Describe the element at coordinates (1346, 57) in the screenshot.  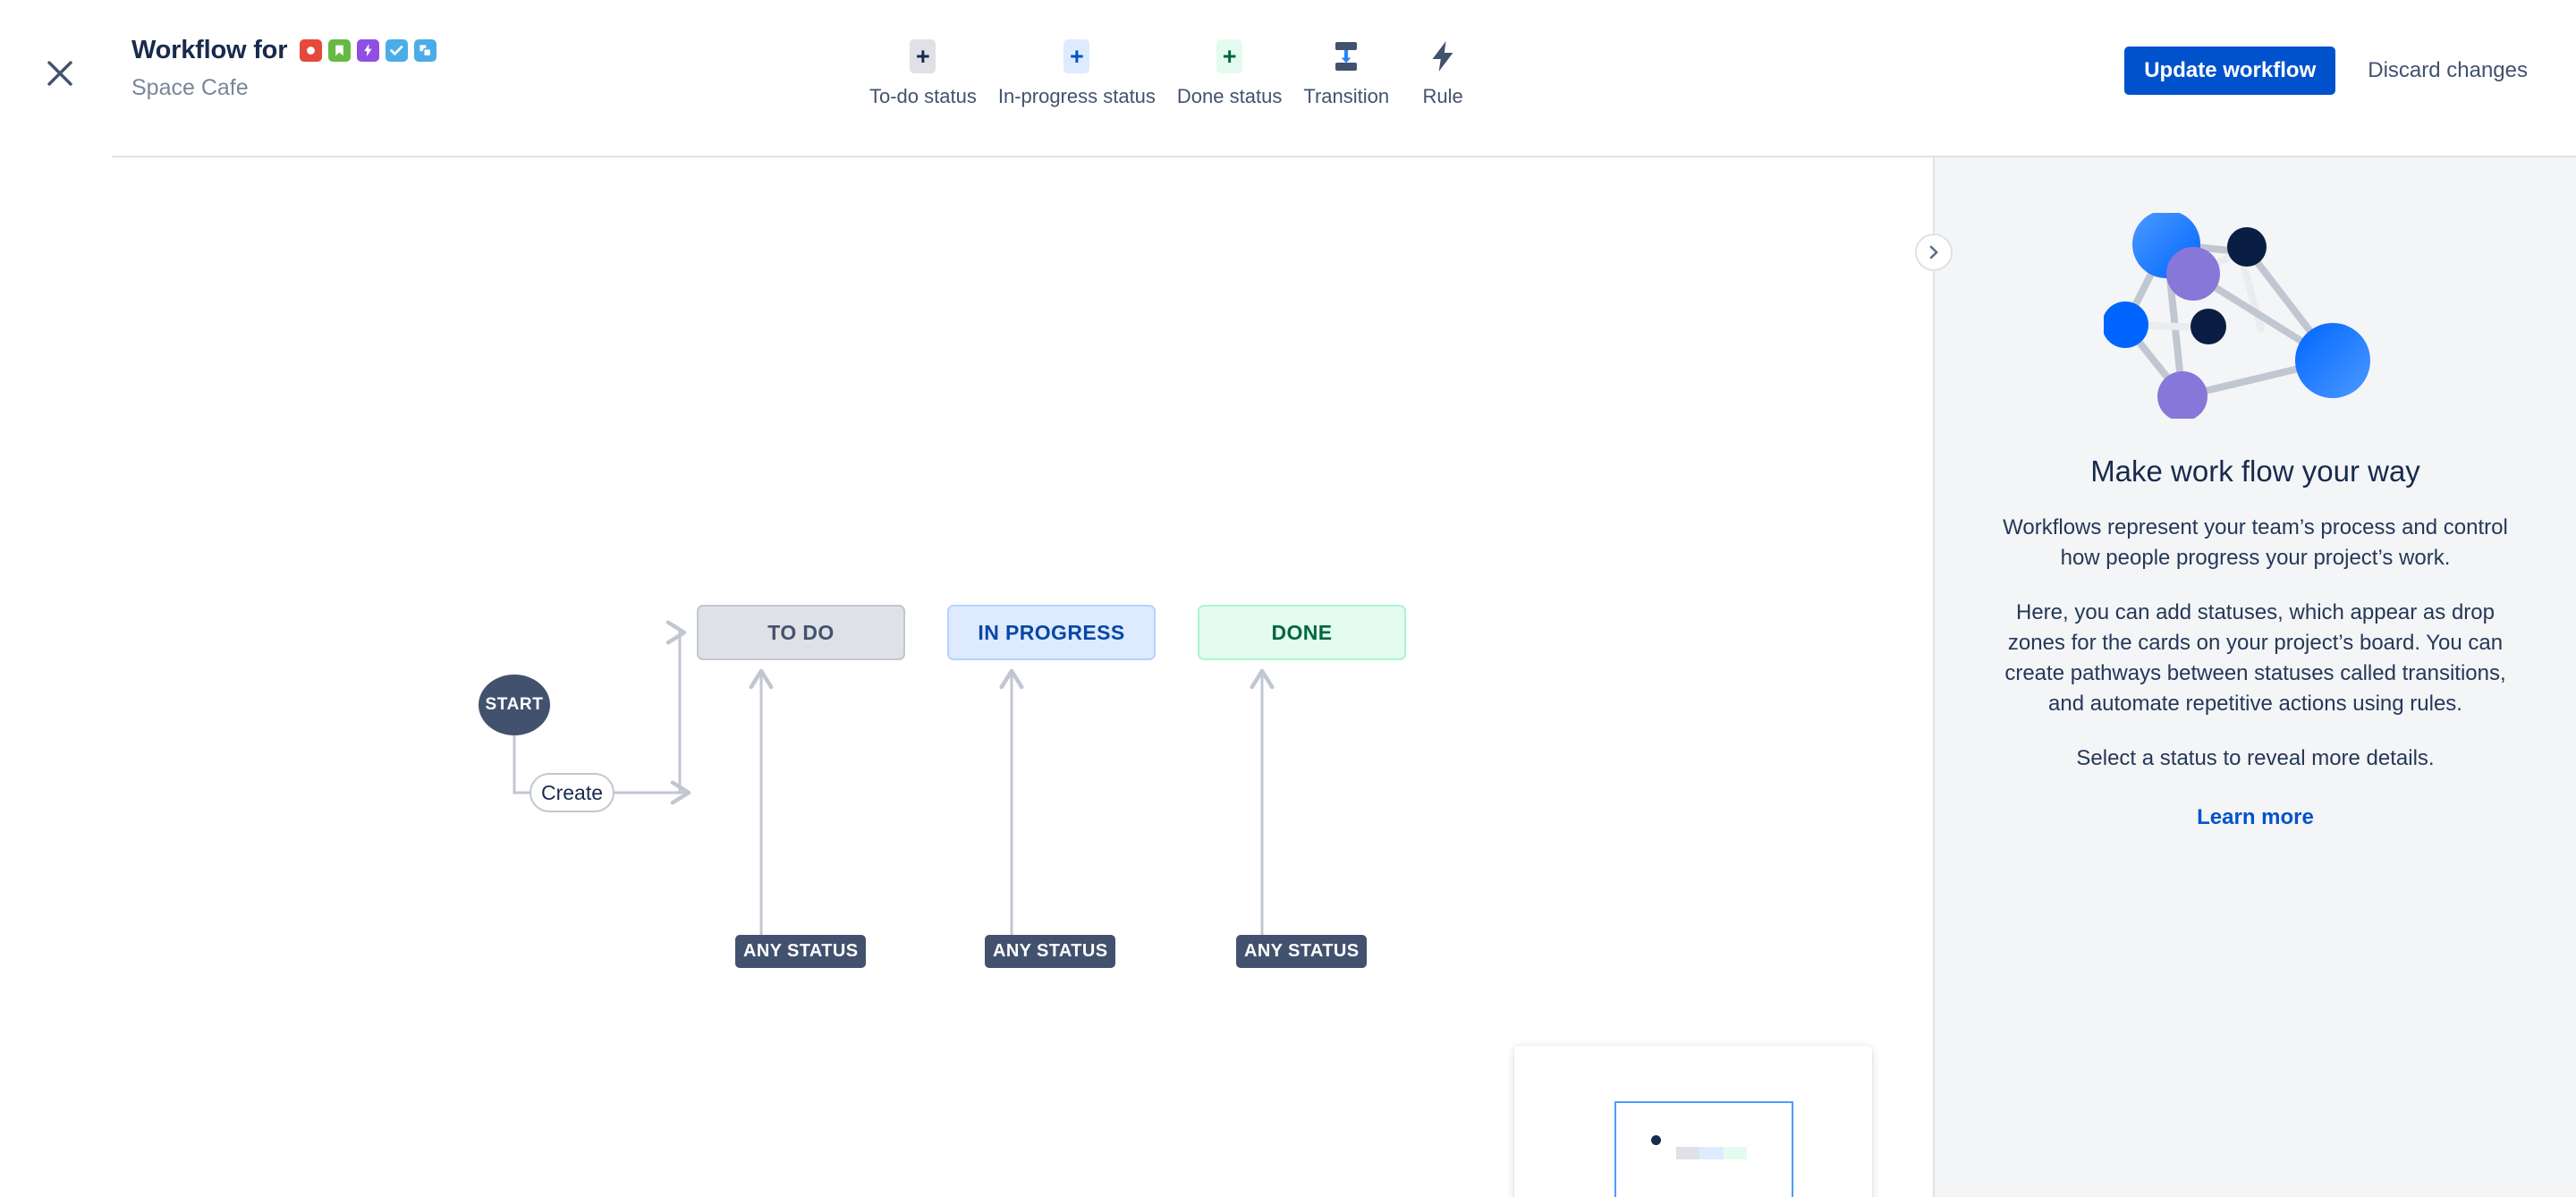
I see `transition-icon` at that location.